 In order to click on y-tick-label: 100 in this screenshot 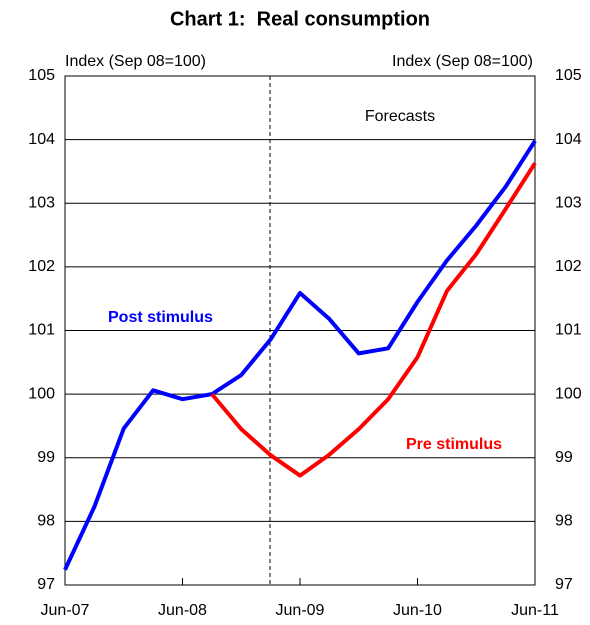, I will do `click(41, 393)`.